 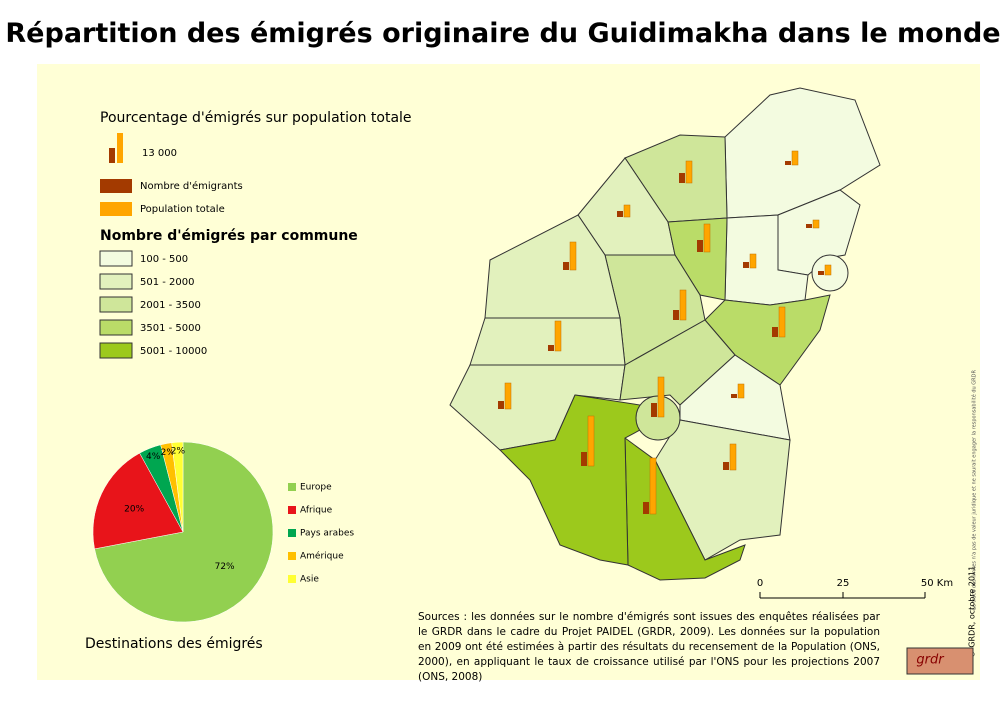 What do you see at coordinates (173, 351) in the screenshot?
I see `class-label: 5001 - 10000` at bounding box center [173, 351].